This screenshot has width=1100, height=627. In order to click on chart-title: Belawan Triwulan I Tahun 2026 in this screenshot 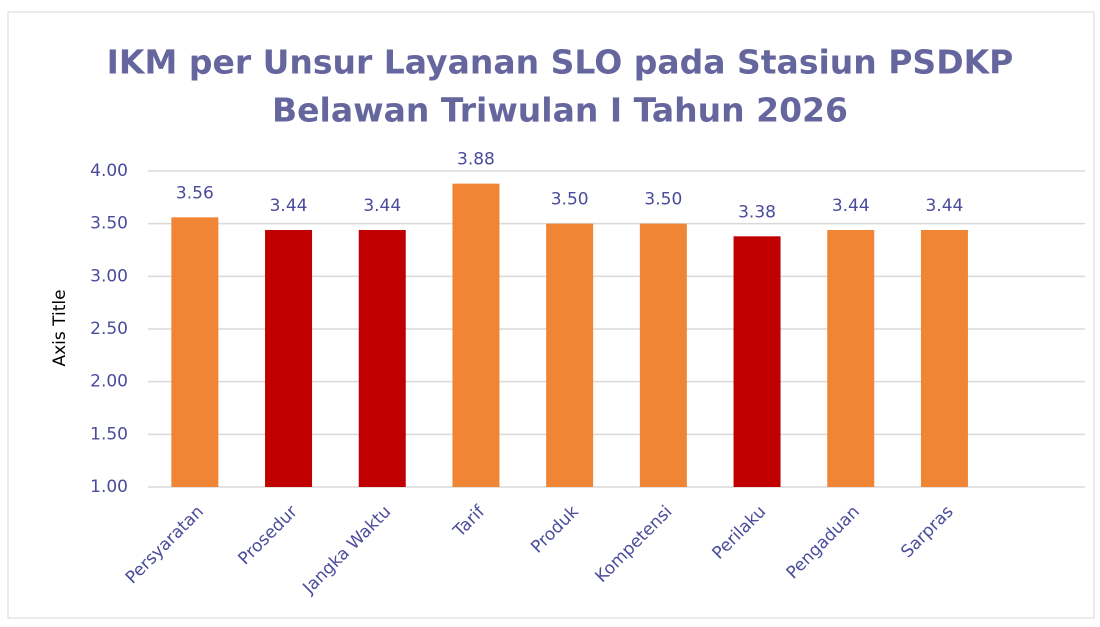, I will do `click(560, 110)`.